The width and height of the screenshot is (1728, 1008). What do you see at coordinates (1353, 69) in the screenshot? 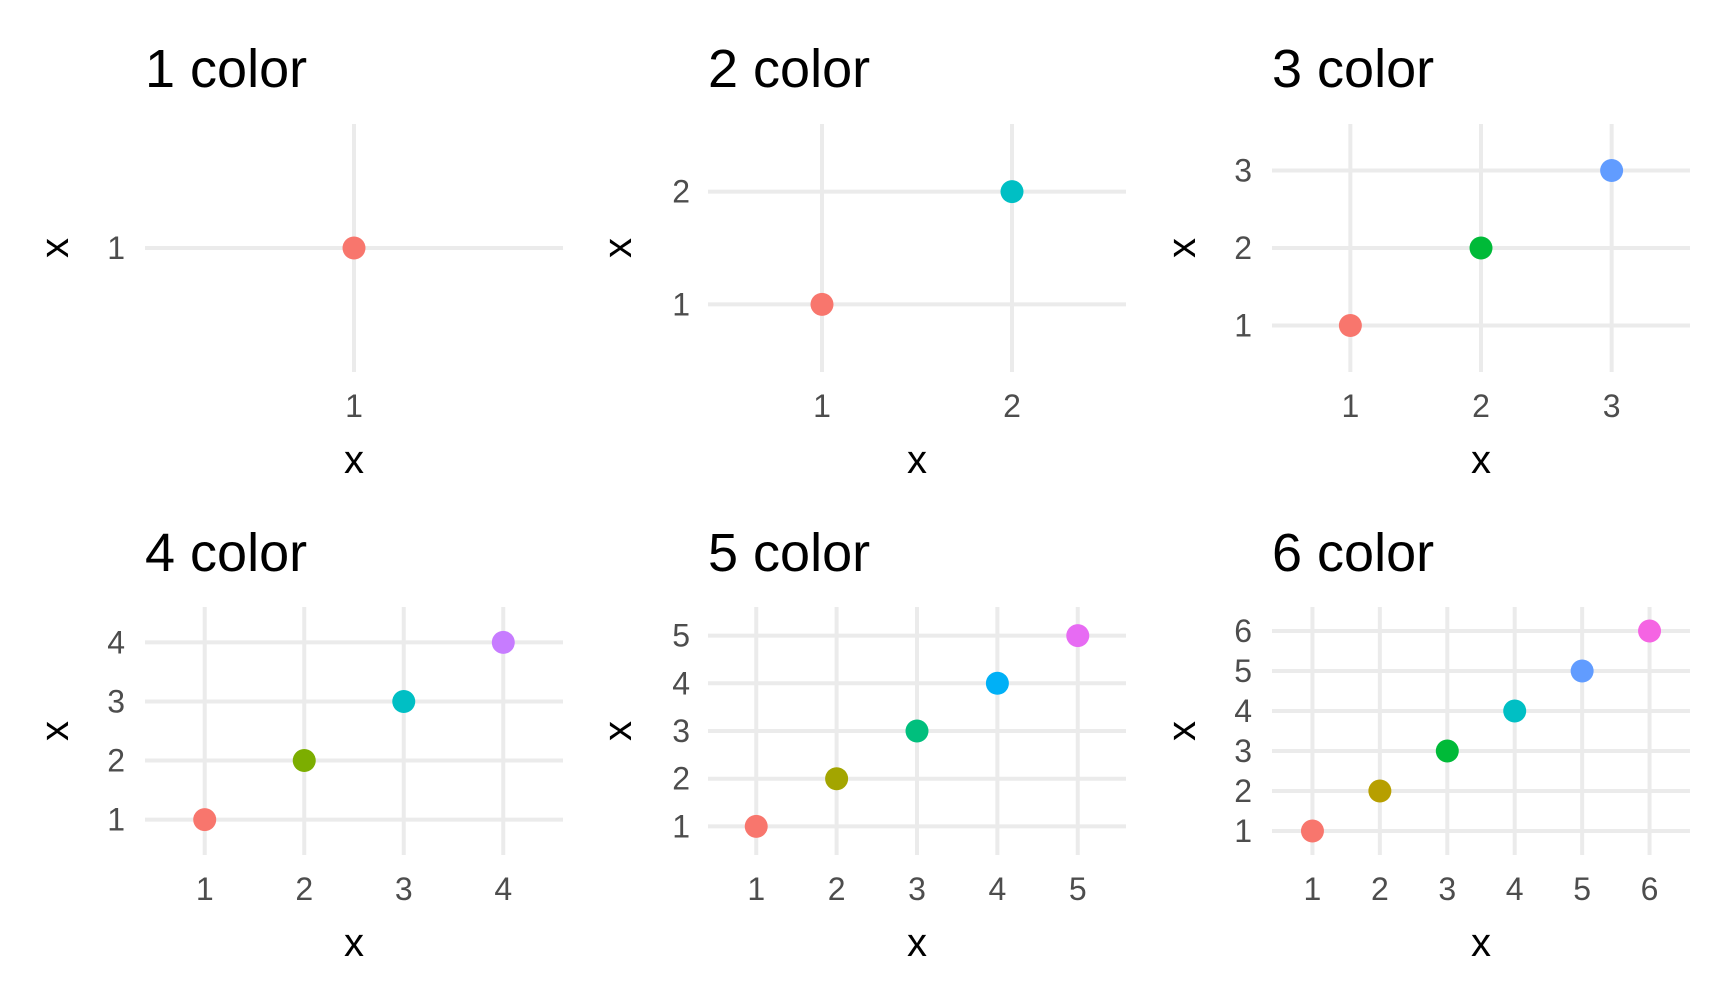
I see `panel-title: 3 color` at bounding box center [1353, 69].